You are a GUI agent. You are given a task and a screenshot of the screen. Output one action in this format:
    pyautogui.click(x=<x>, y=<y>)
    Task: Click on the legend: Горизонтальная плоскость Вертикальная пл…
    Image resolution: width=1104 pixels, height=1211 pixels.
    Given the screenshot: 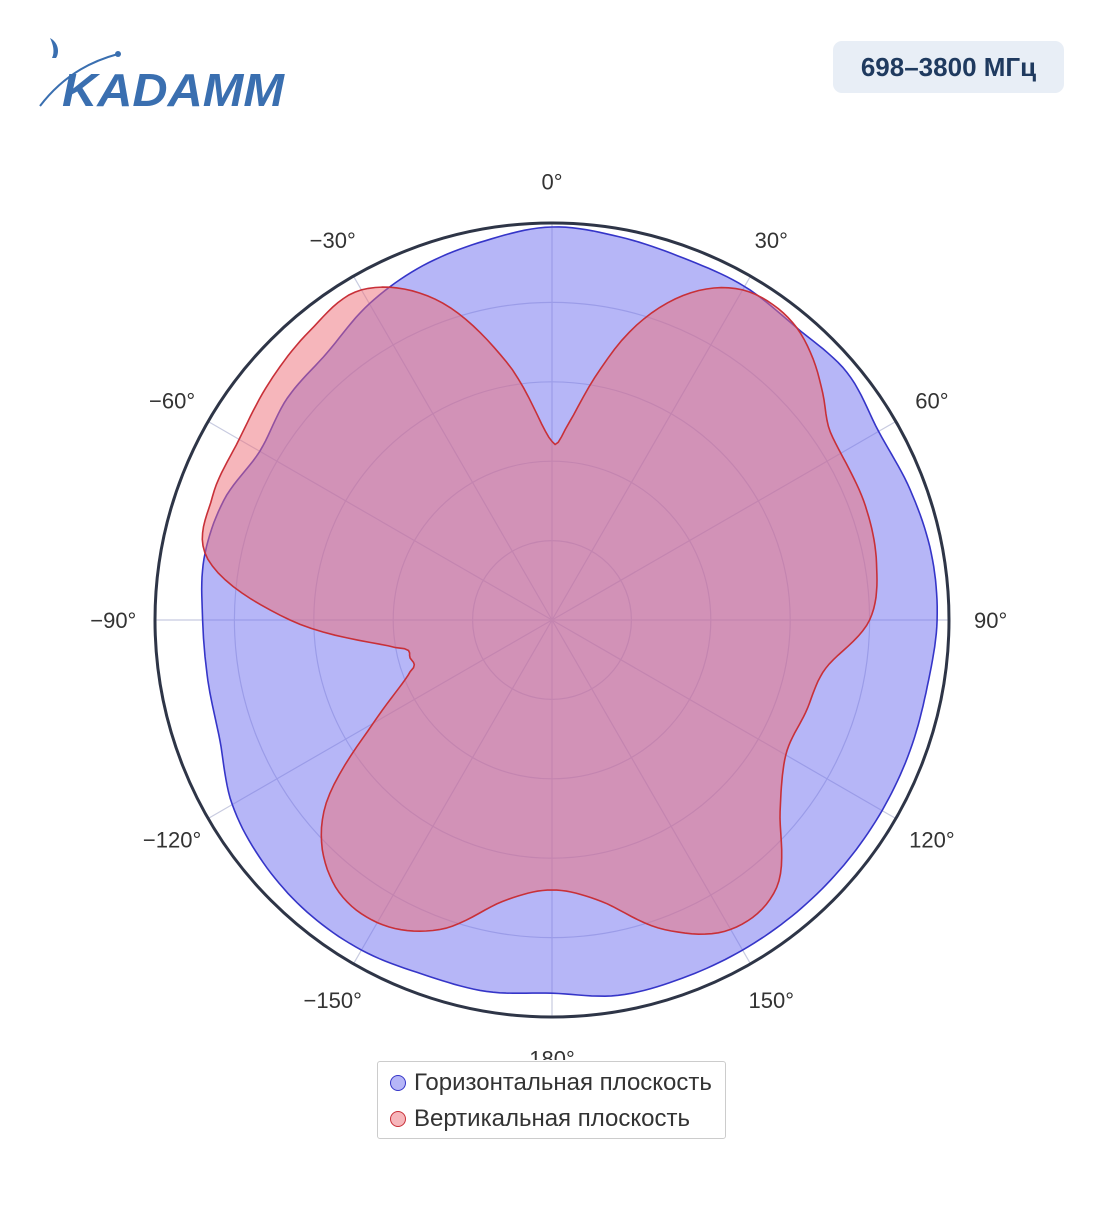 What is the action you would take?
    pyautogui.click(x=551, y=1100)
    